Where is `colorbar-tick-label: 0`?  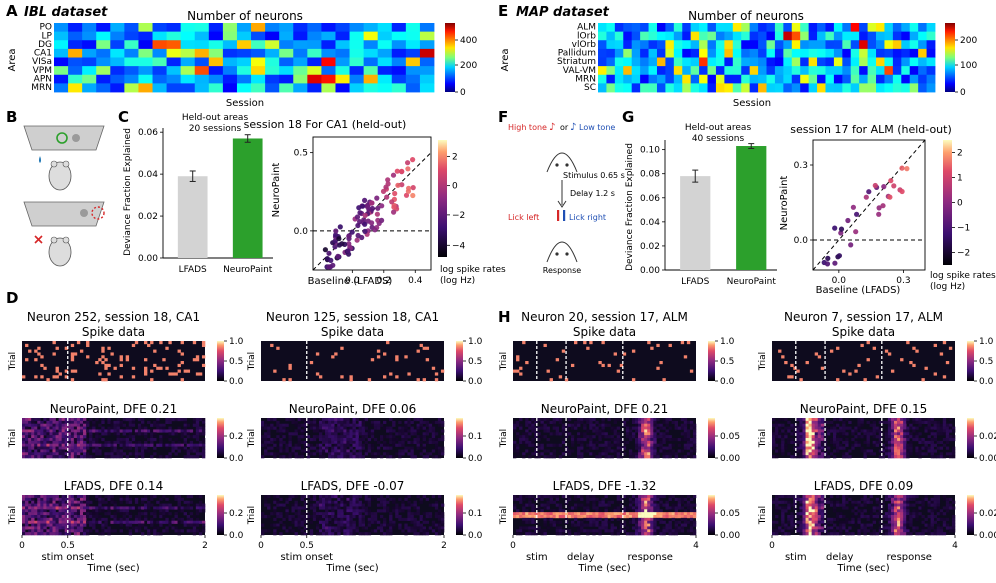
colorbar-tick-label: 0 is located at coordinates (963, 93).